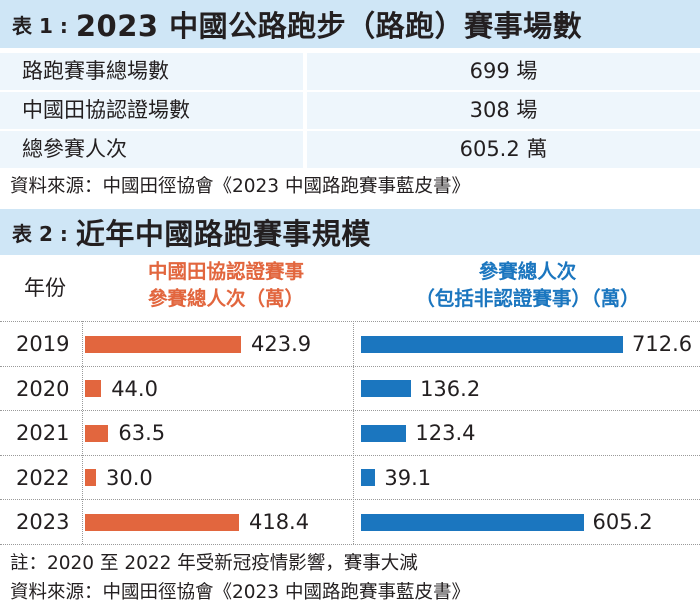 The height and width of the screenshot is (613, 700). I want to click on table1-row-value: 699 場, so click(503, 71).